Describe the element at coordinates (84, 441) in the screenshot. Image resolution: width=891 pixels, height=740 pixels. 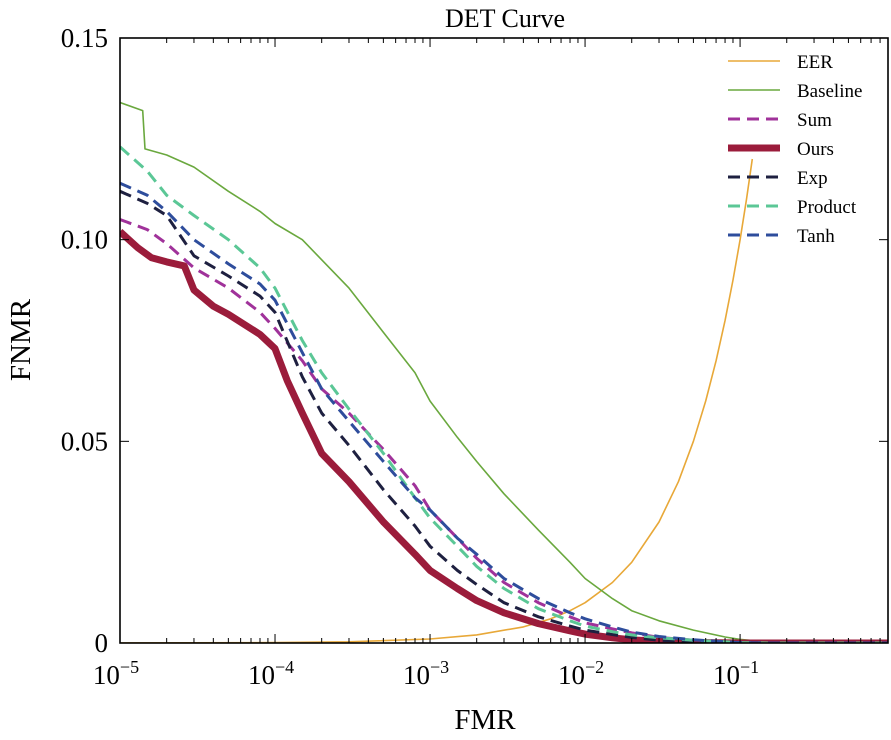
I see `y-tick-label: 0.05` at that location.